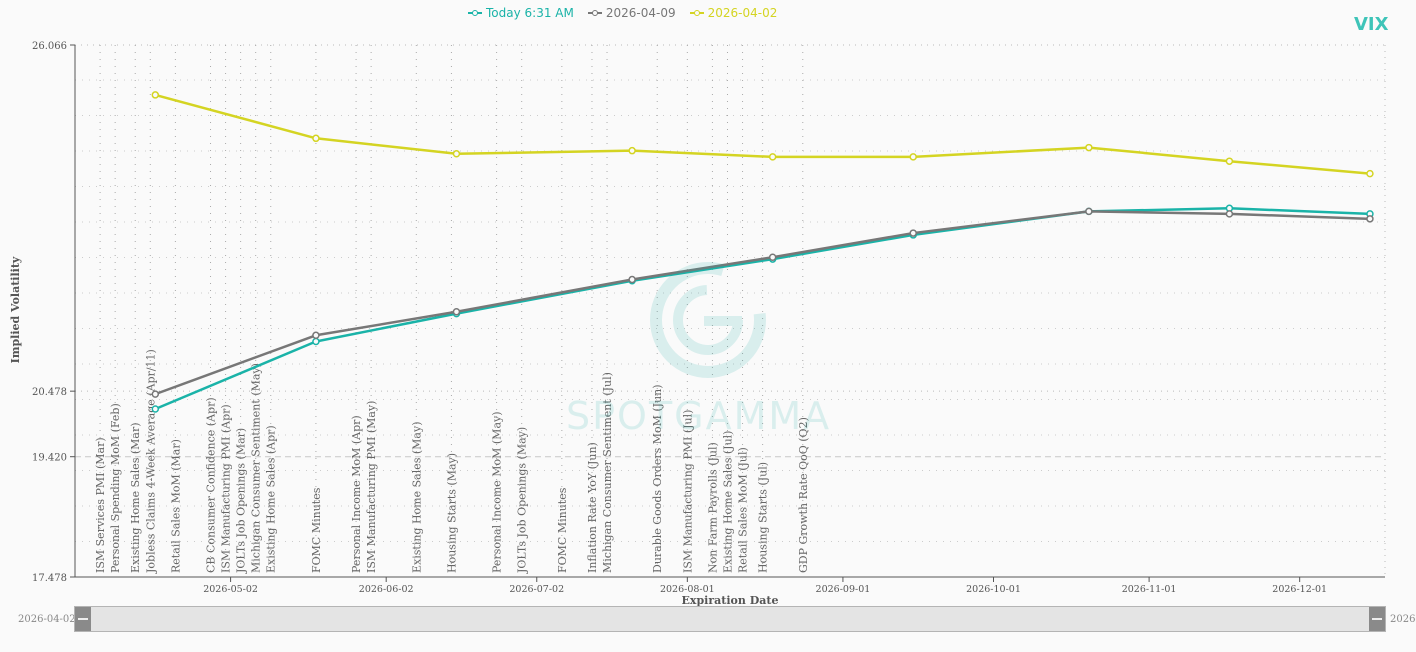 The width and height of the screenshot is (1416, 652). I want to click on y-tick-label: 26.066, so click(49, 46).